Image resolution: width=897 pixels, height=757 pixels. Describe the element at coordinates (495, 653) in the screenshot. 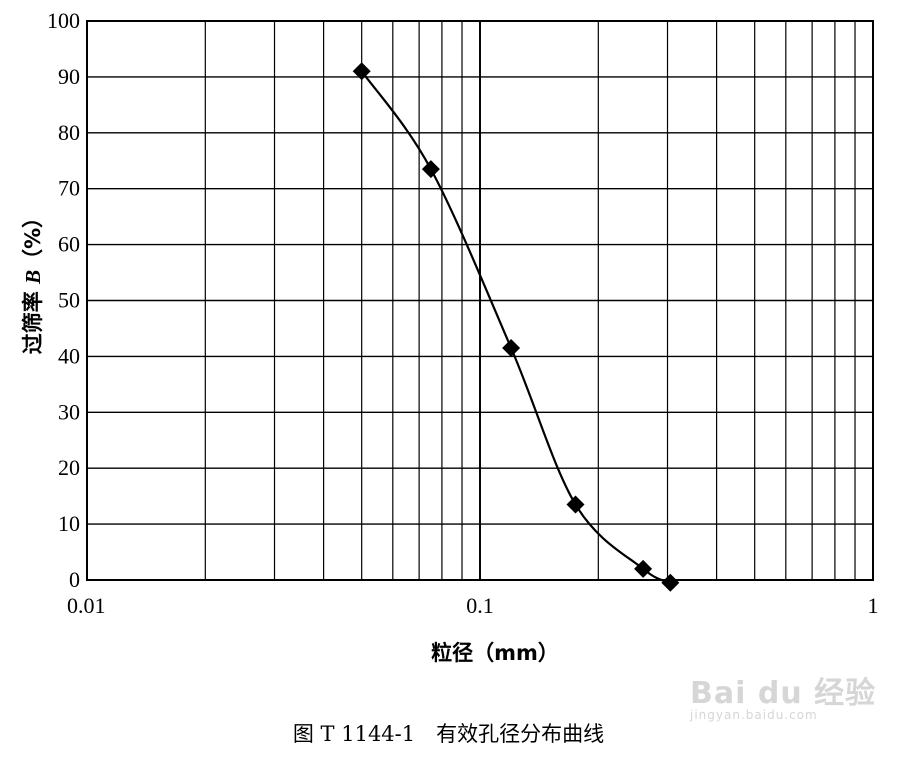

I see `x-axis-title: 粒径（mm）` at that location.